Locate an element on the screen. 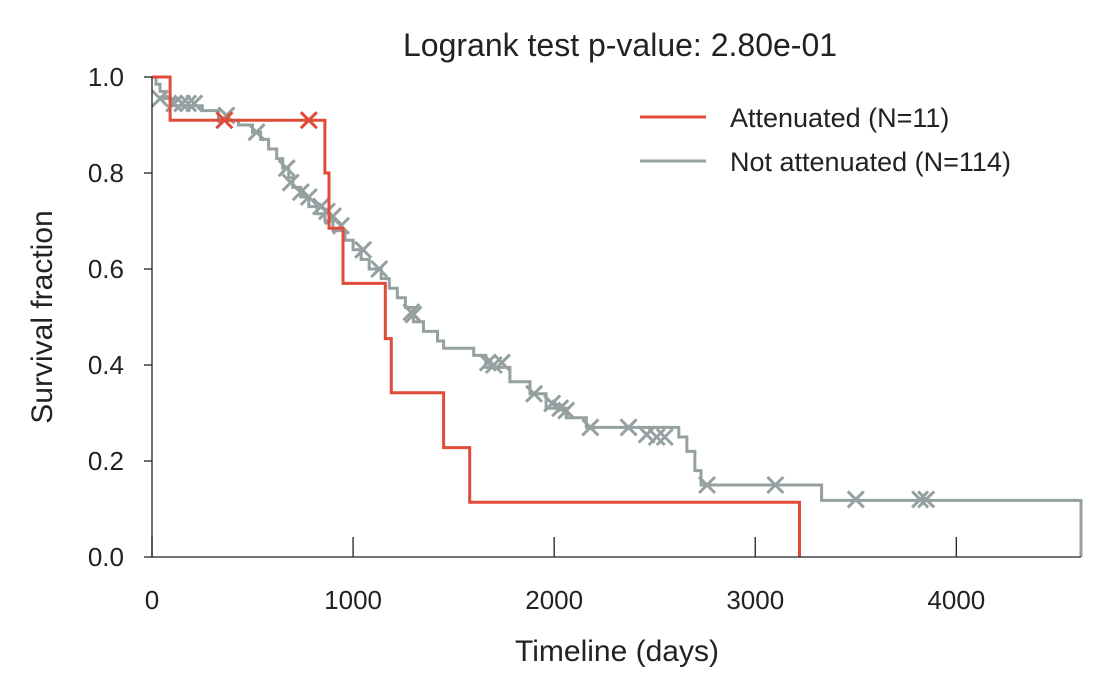  y-tick-label: 0.2 is located at coordinates (106, 461).